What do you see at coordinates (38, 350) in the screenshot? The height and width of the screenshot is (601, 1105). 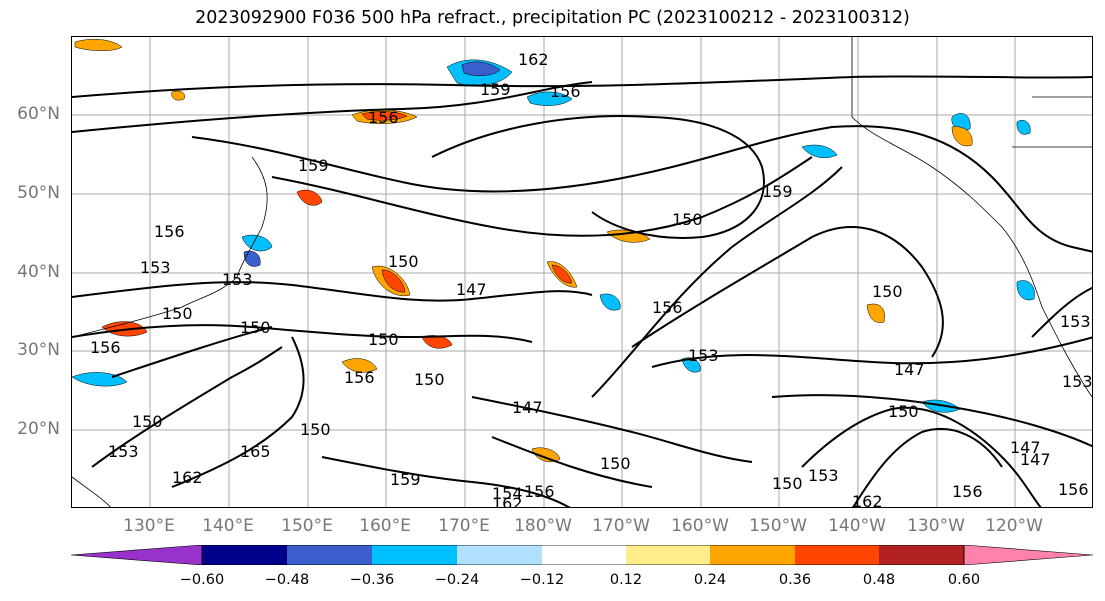 I see `lat-label-30n: 30°N` at bounding box center [38, 350].